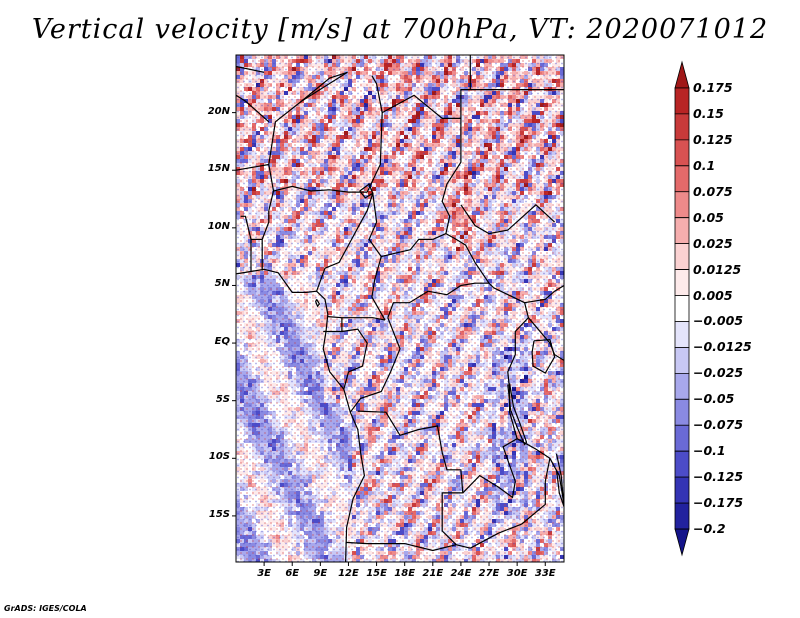 This screenshot has height=618, width=800. I want to click on colorbar-level-label: −0.0125, so click(722, 347).